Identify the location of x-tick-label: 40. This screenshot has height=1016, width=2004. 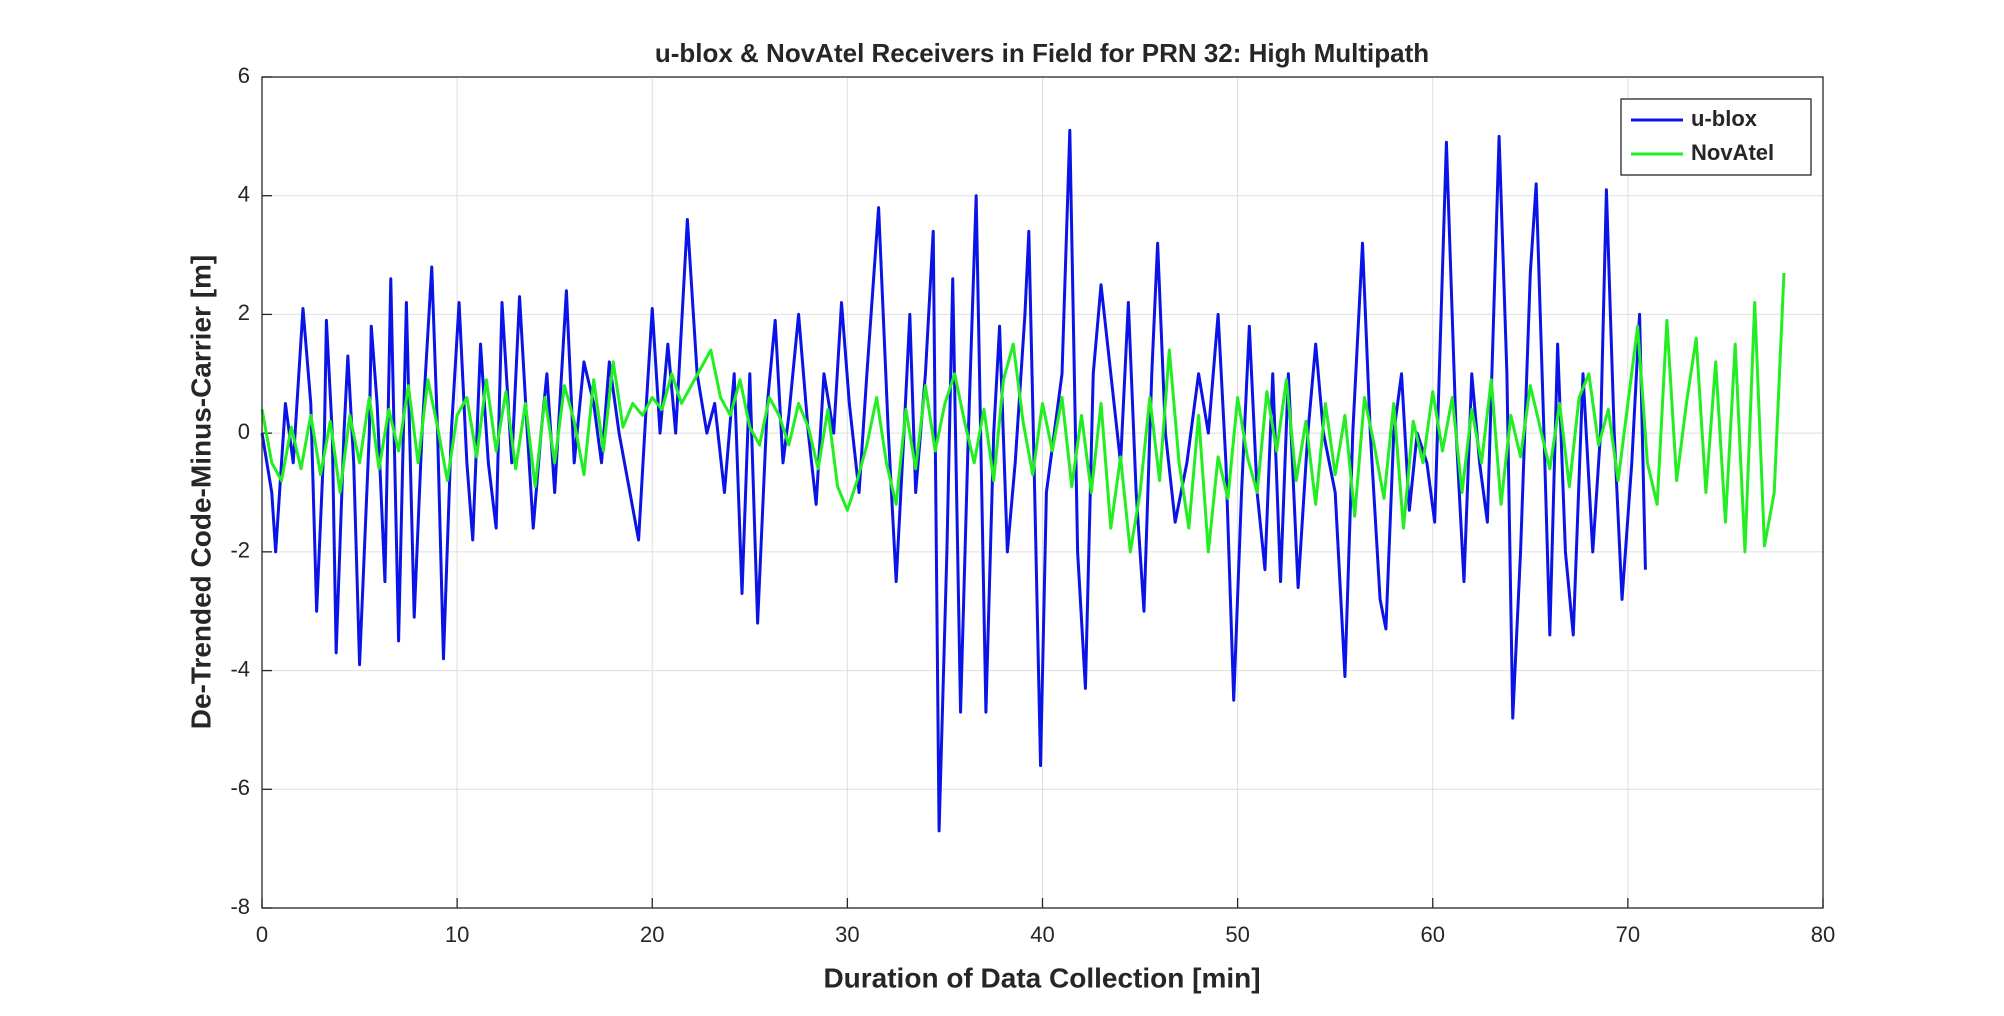
(1042, 934).